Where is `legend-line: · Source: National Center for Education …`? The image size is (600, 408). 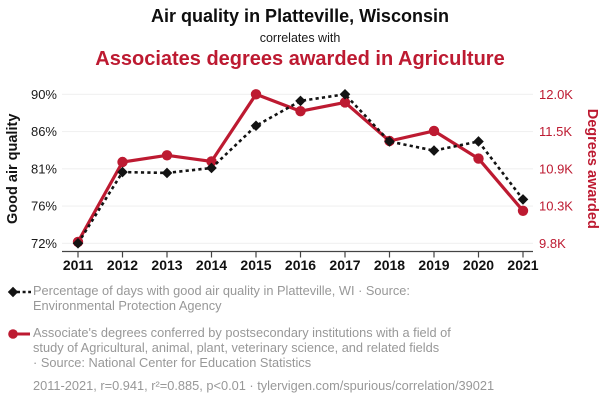 legend-line: · Source: National Center for Education … is located at coordinates (172, 363).